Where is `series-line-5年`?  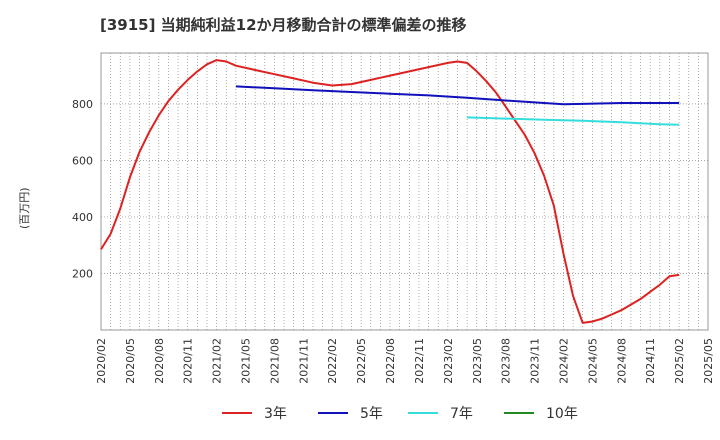
series-line-5年 is located at coordinates (457, 95).